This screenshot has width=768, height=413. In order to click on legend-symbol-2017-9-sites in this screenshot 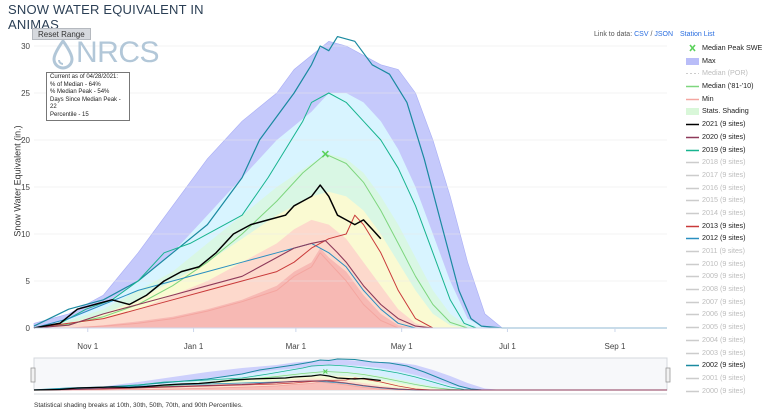, I will do `click(692, 175)`.